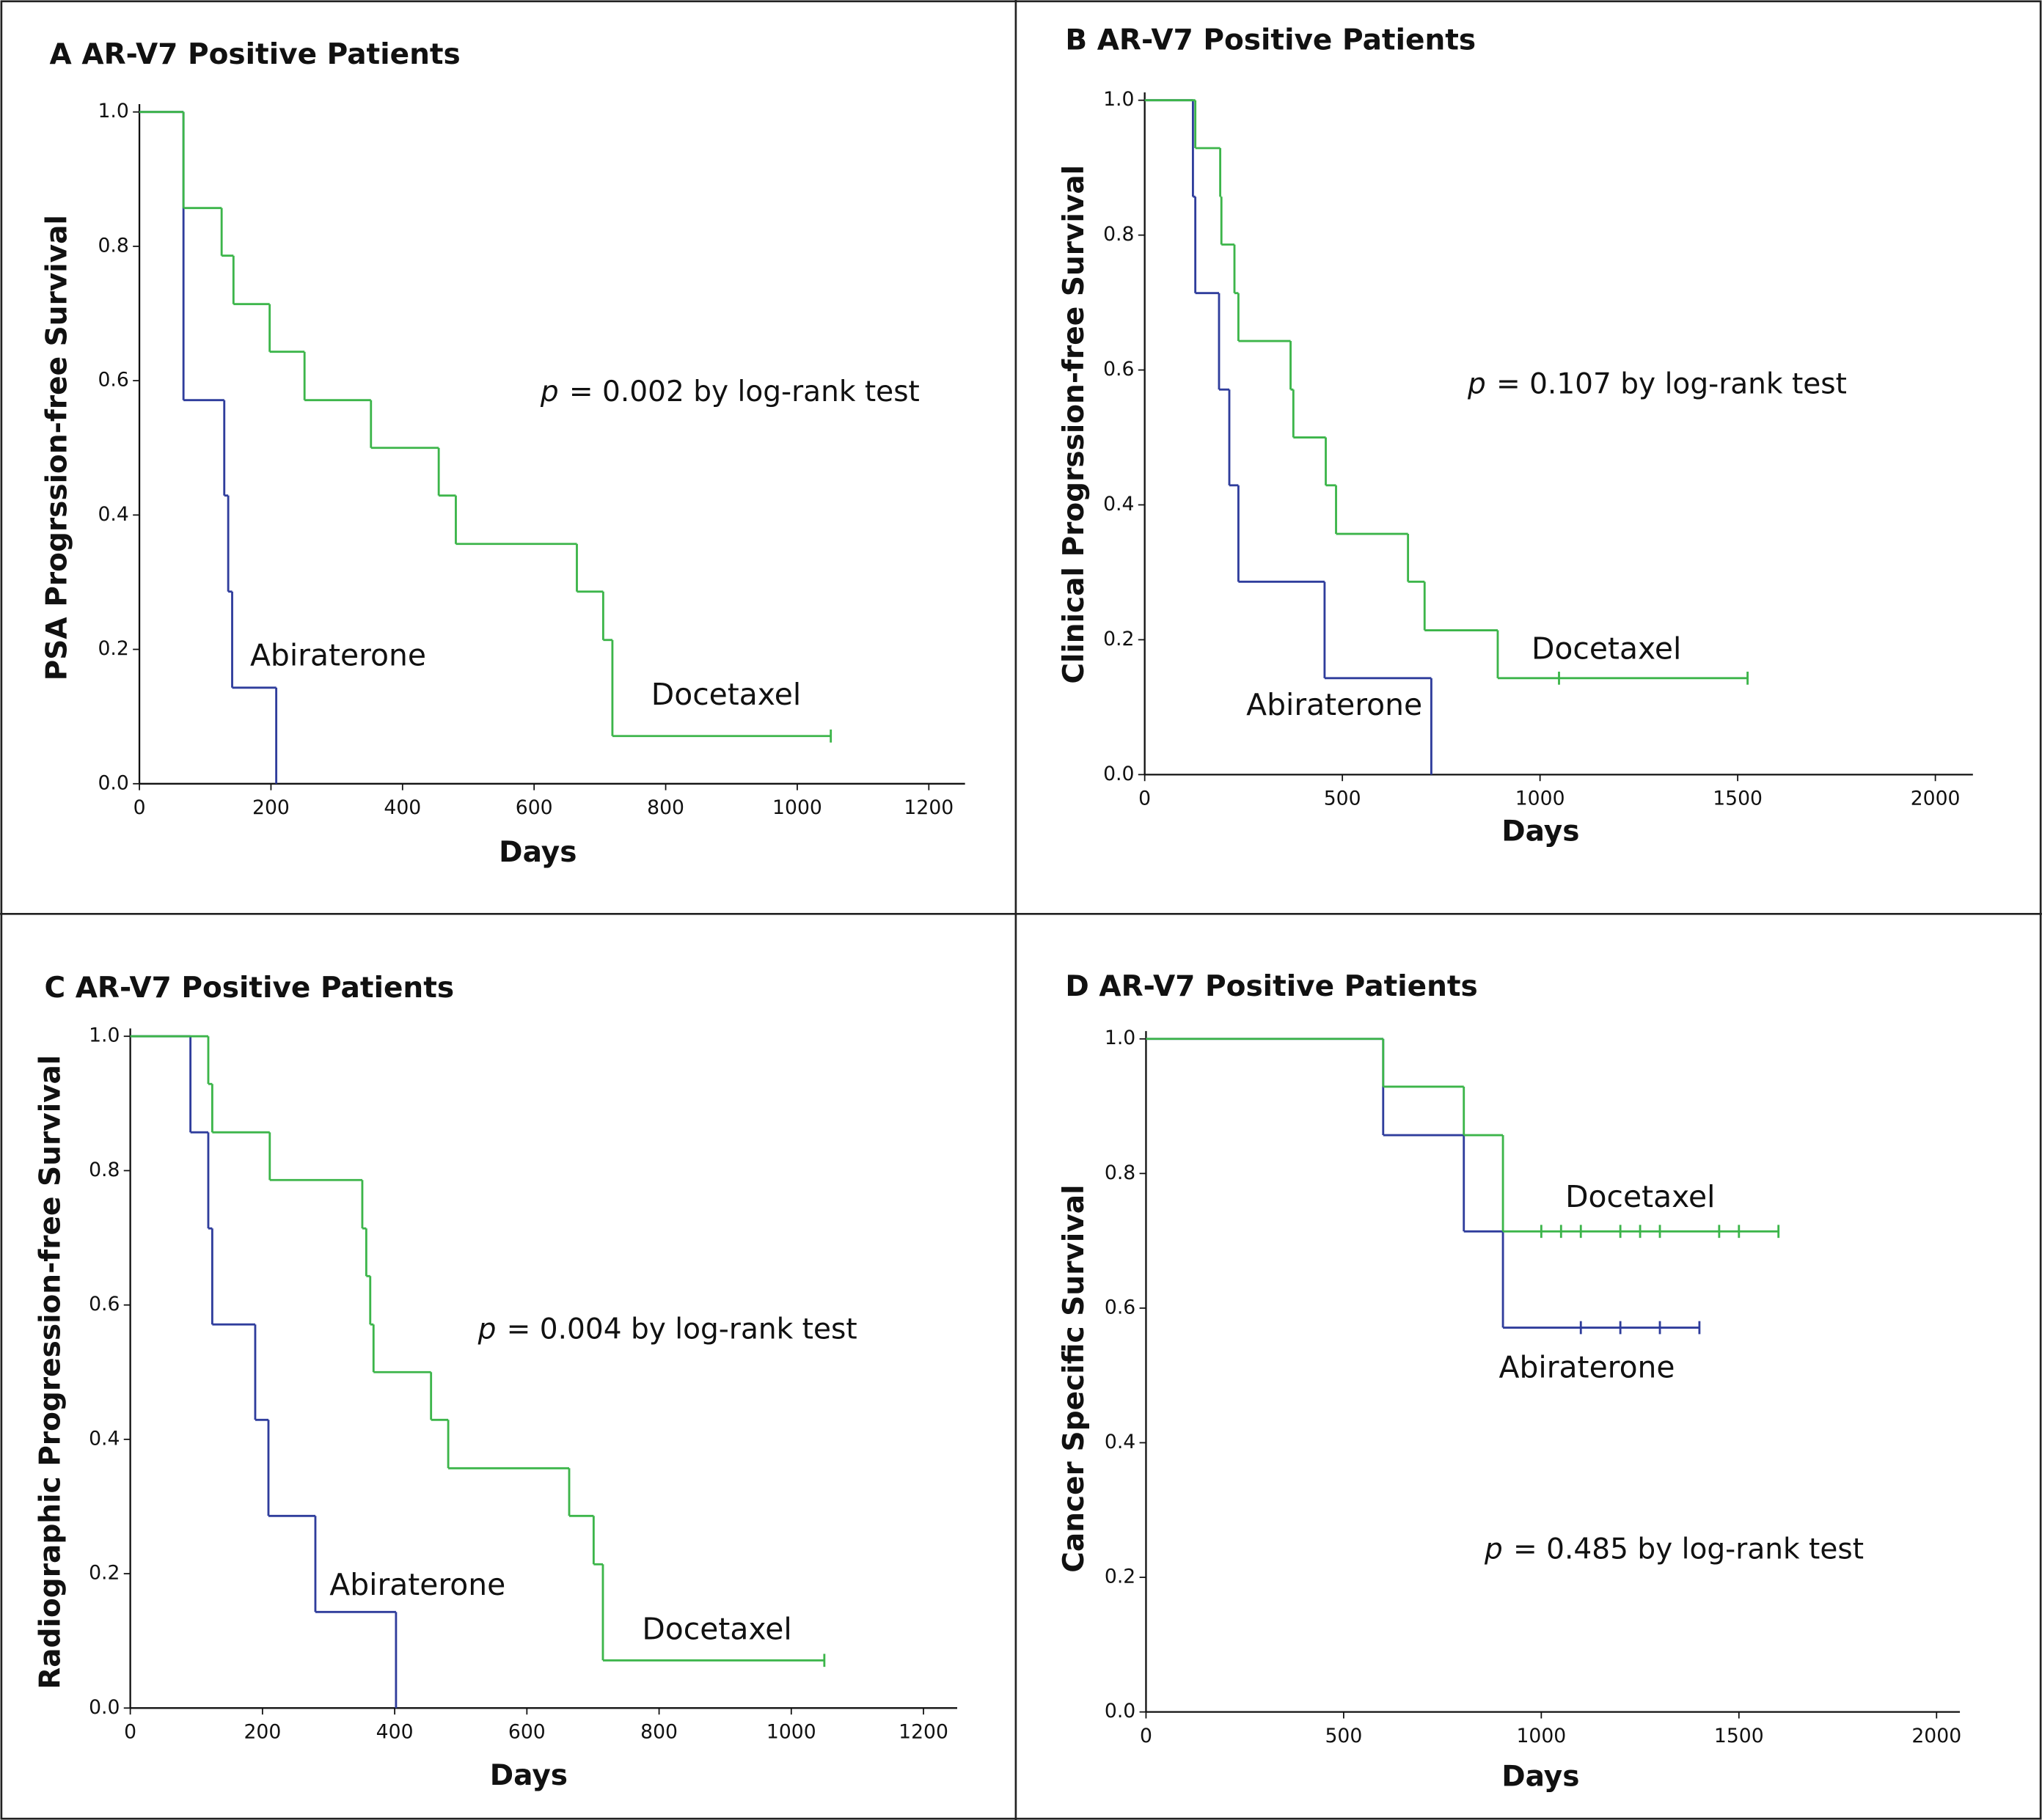 The height and width of the screenshot is (1820, 2042). What do you see at coordinates (1671, 383) in the screenshot?
I see `annotation-text: = 0.107 by log-rank test` at bounding box center [1671, 383].